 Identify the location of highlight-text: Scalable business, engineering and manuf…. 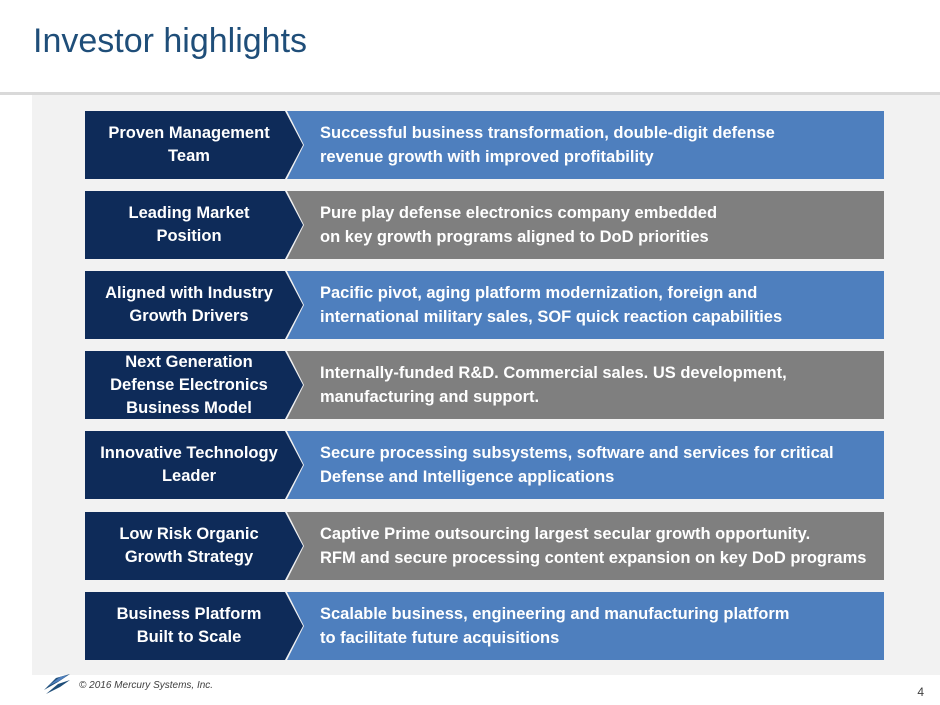
(585, 626).